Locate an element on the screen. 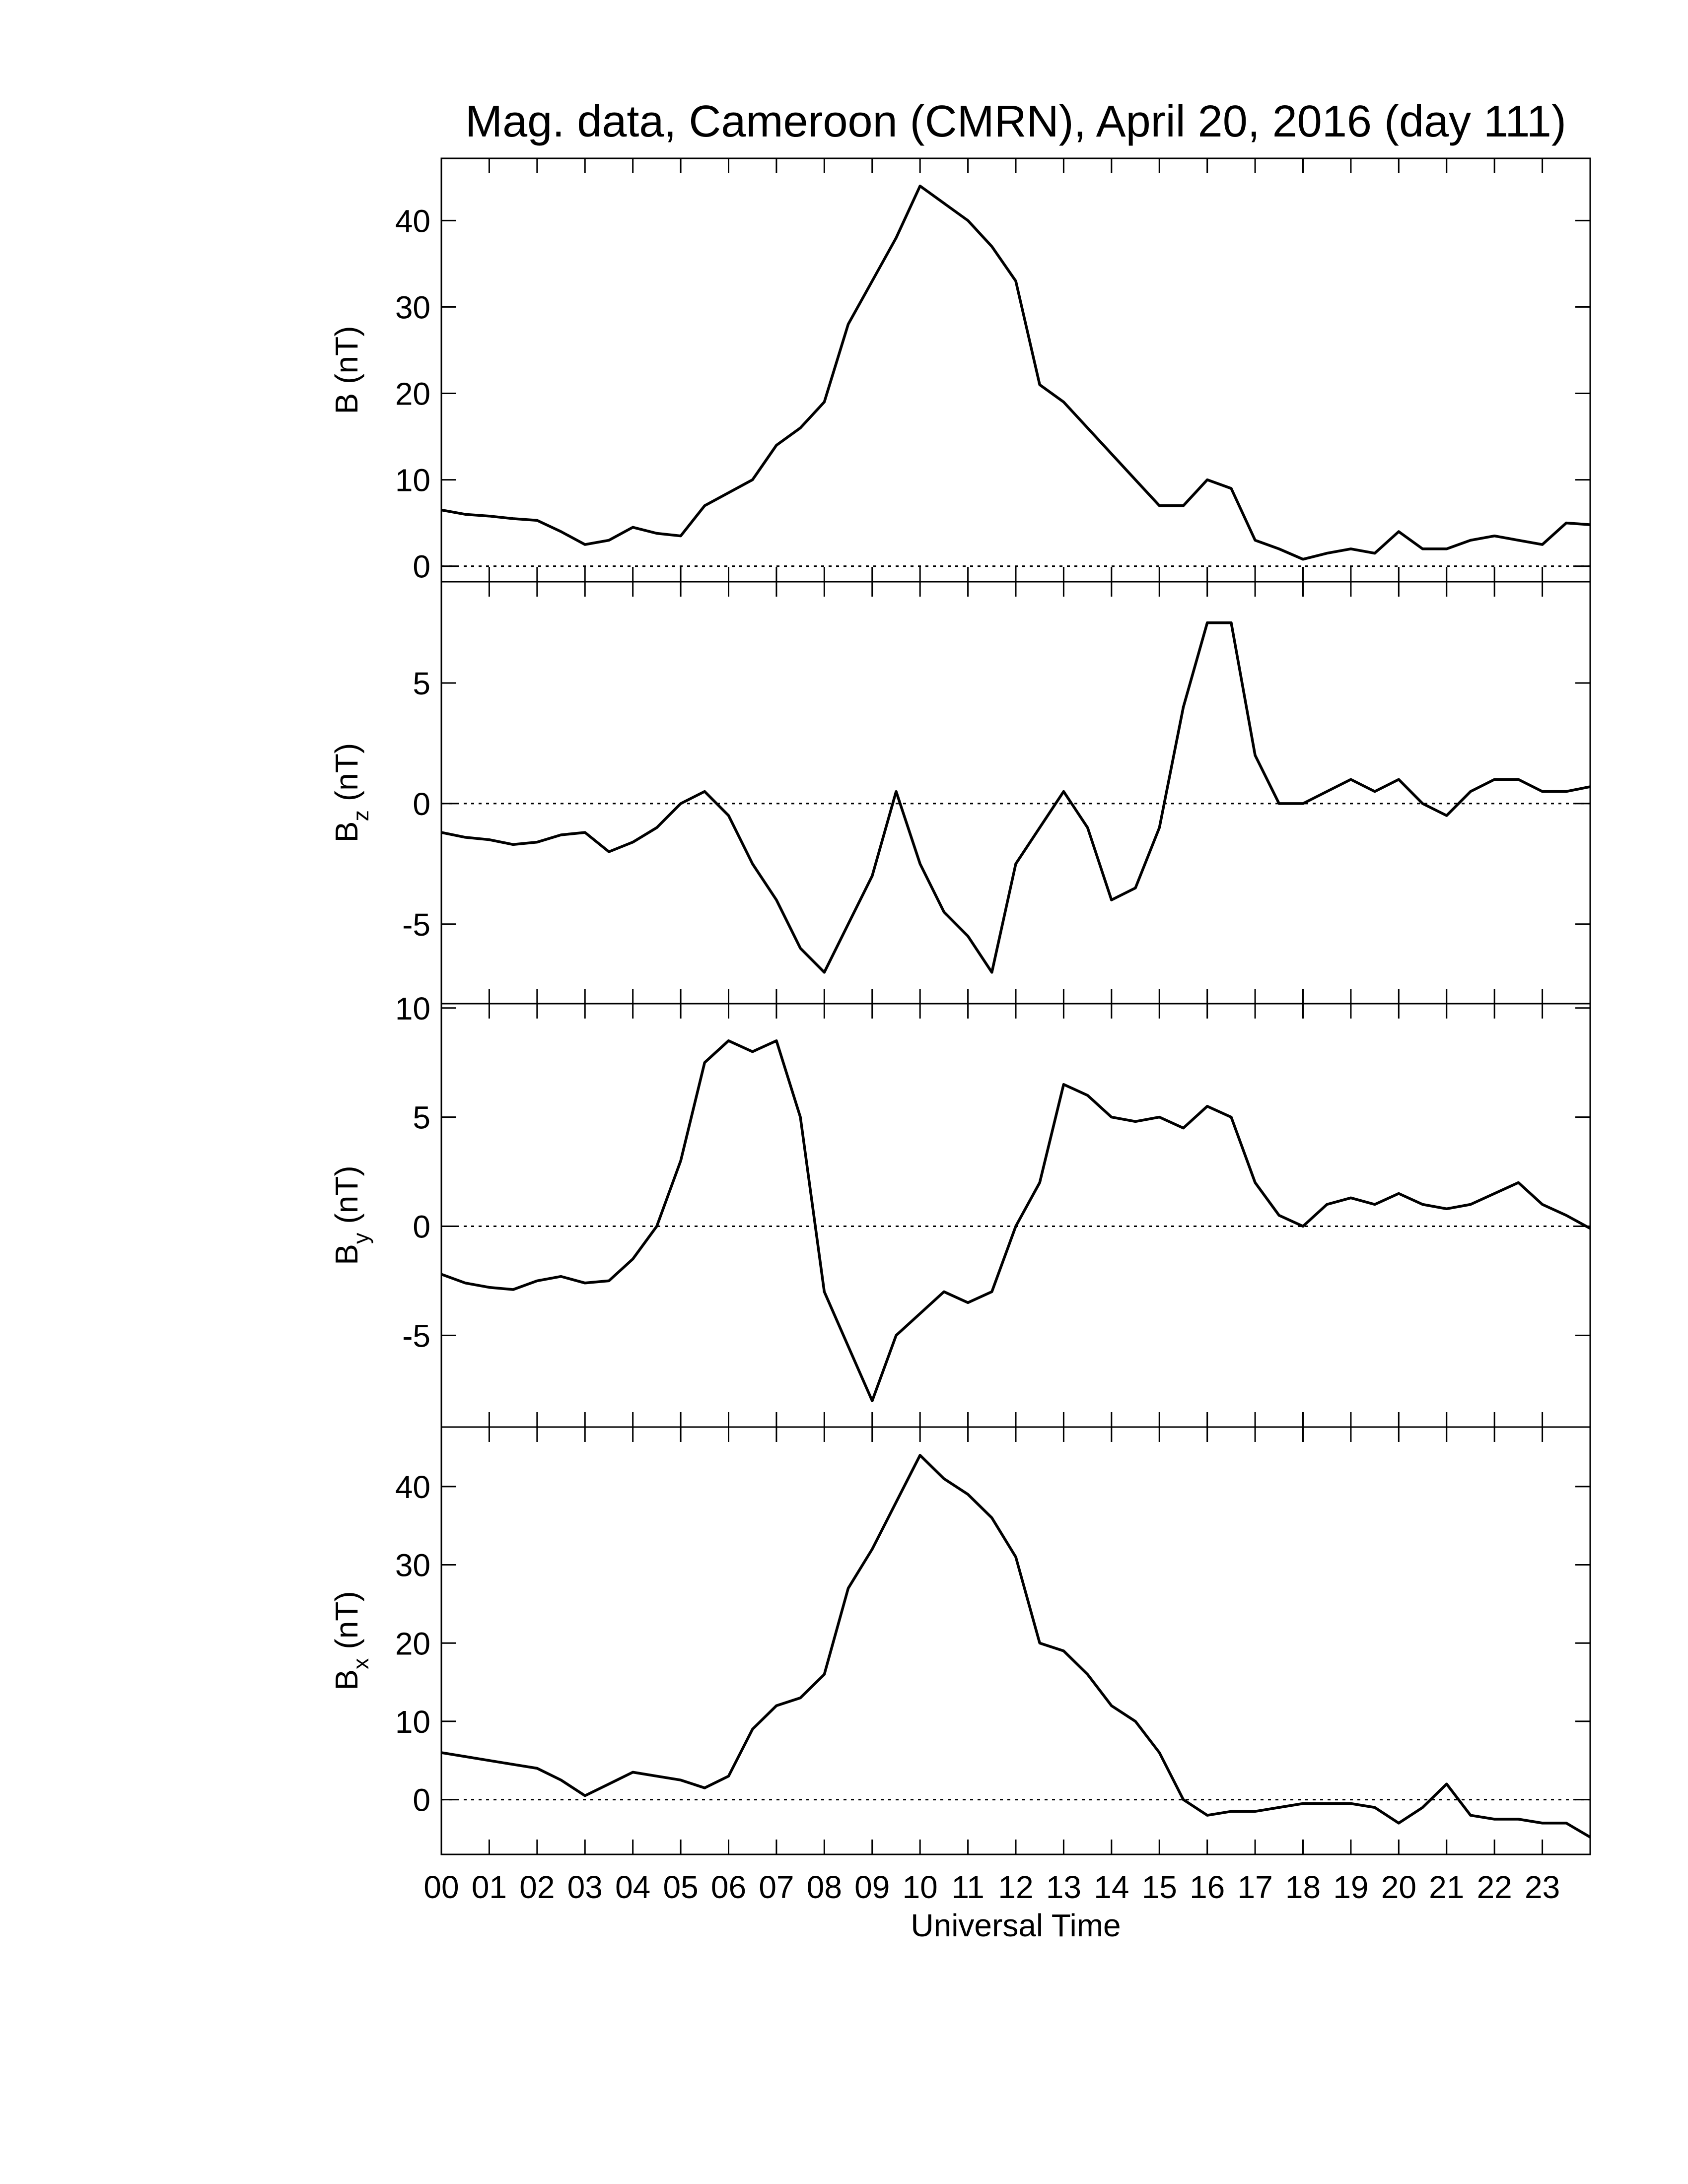  y-label-subscript: x is located at coordinates (361, 1663).